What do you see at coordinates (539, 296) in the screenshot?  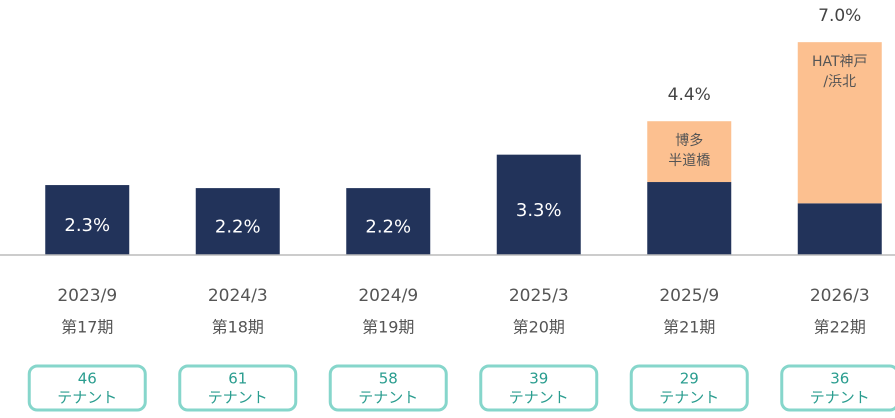 I see `x-tick-label: 2025/3` at bounding box center [539, 296].